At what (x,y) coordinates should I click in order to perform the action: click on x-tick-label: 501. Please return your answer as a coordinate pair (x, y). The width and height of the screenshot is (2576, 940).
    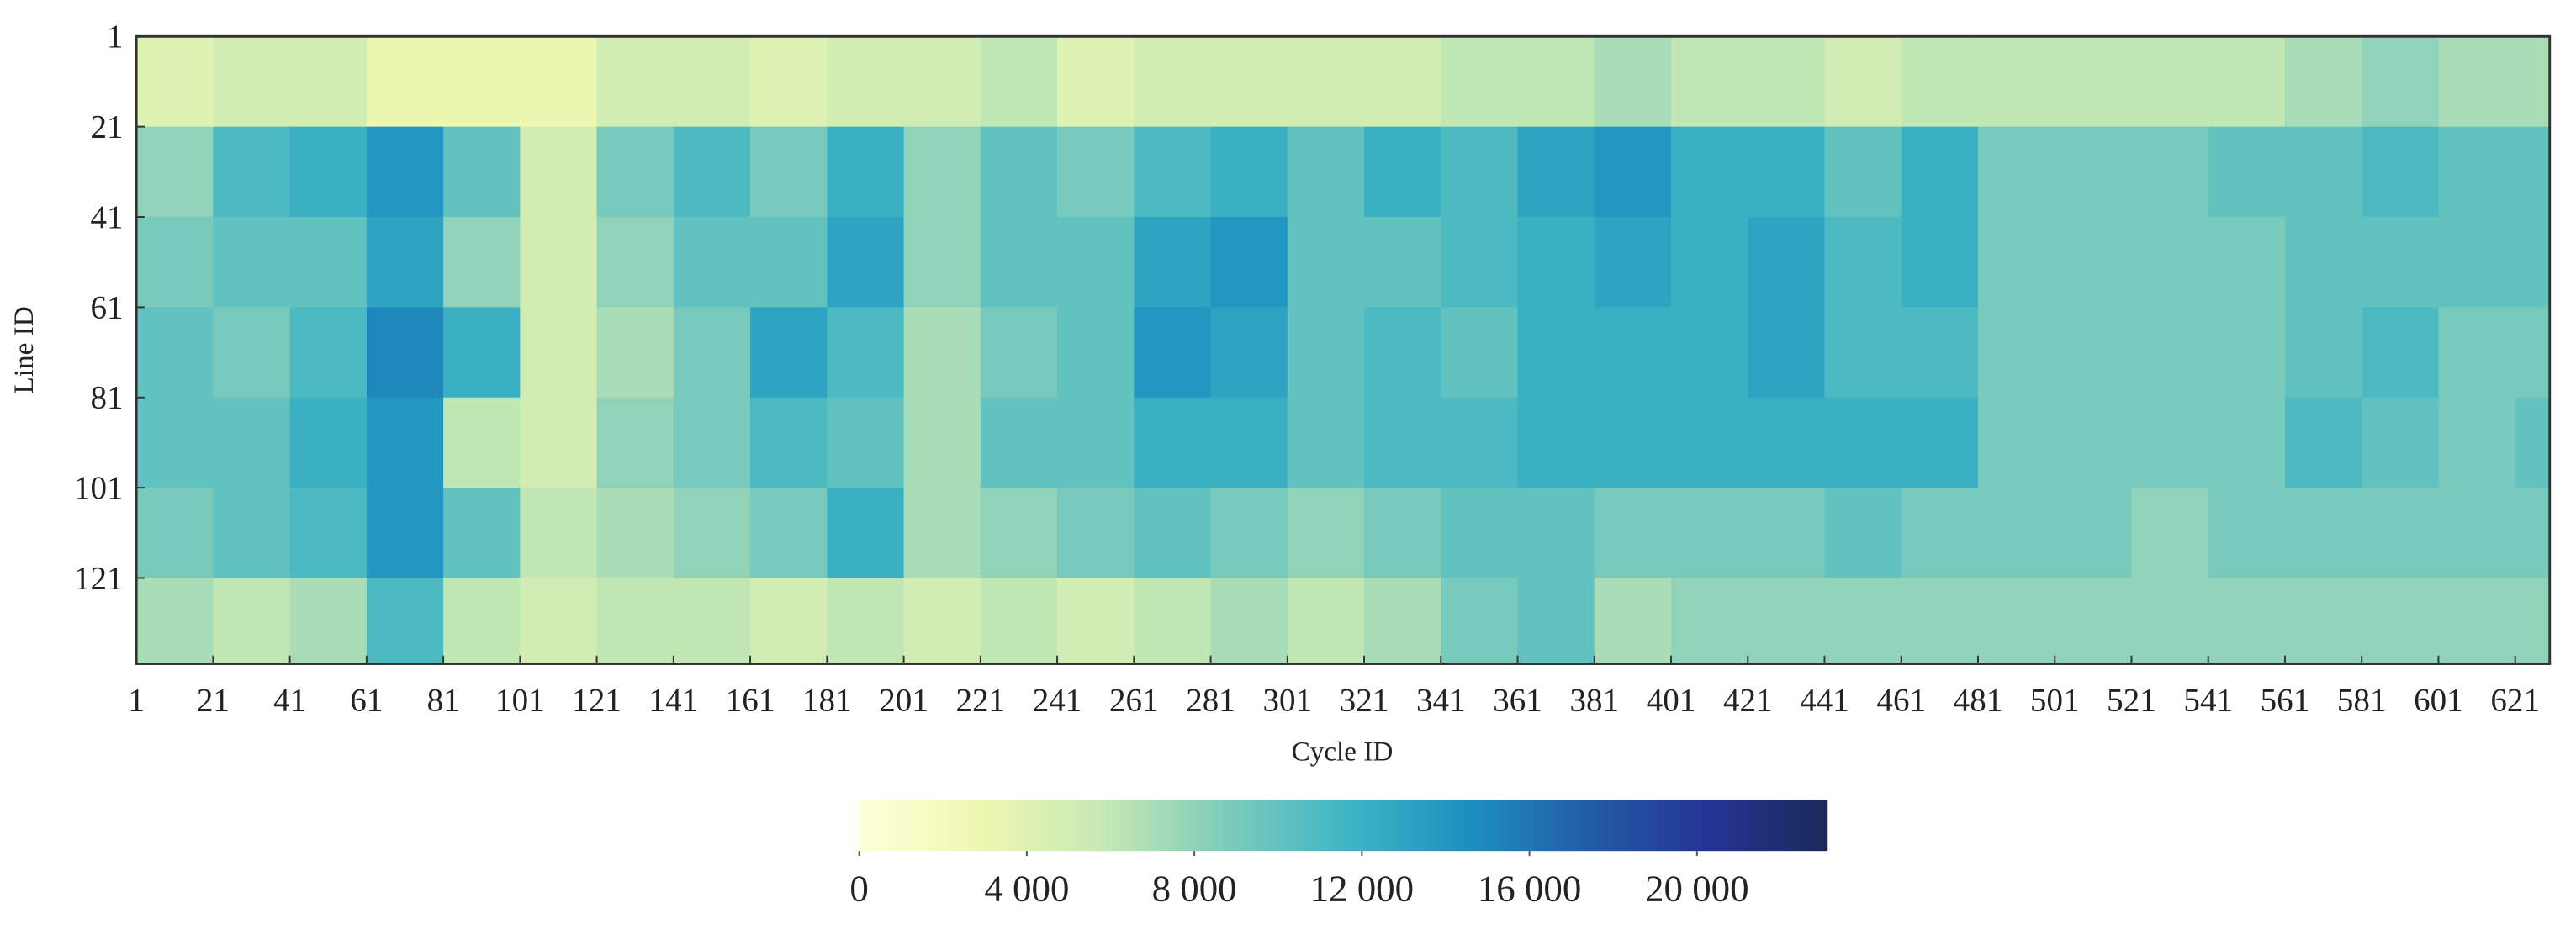
    Looking at the image, I should click on (2055, 700).